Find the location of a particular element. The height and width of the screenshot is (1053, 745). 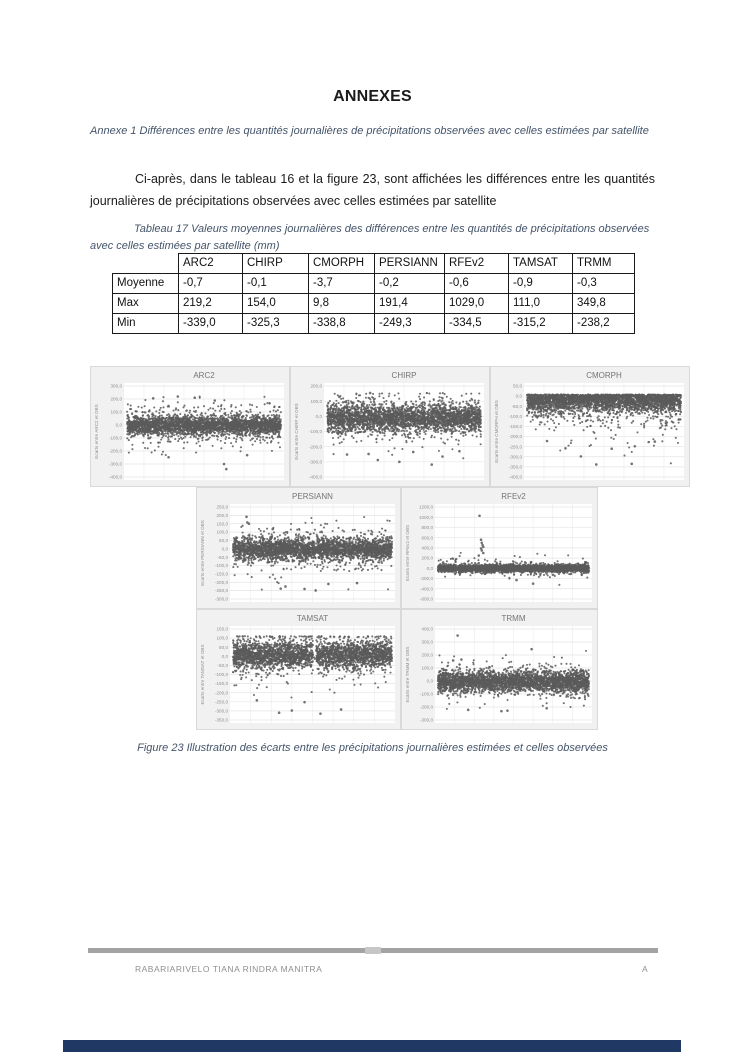

column-header-persiann: PERSIANN is located at coordinates (409, 263).